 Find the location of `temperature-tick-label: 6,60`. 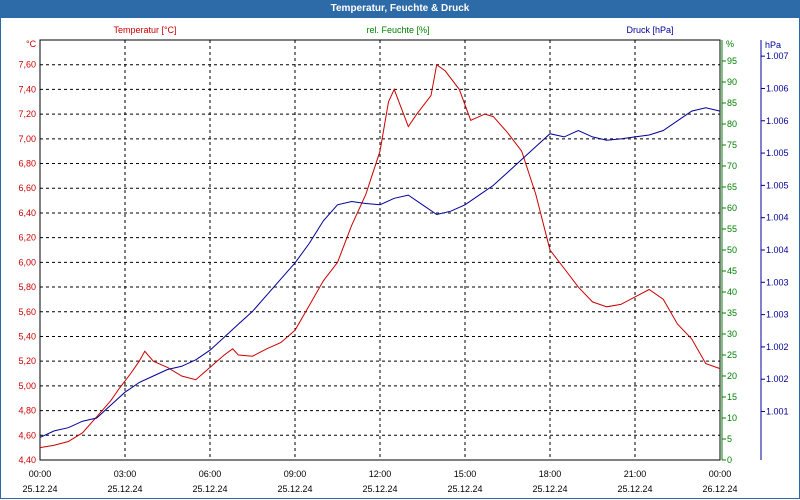

temperature-tick-label: 6,60 is located at coordinates (27, 188).